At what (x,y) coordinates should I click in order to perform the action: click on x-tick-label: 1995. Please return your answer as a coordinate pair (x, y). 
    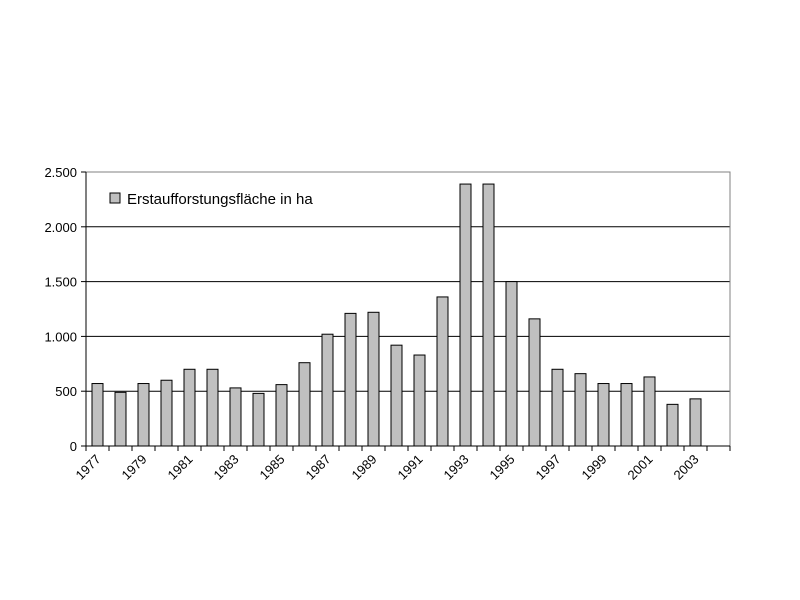
    Looking at the image, I should click on (502, 467).